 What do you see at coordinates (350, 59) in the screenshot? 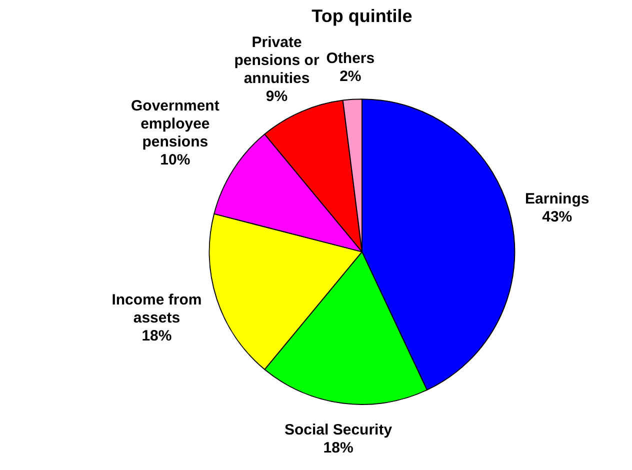
I see `slice-label: Others` at bounding box center [350, 59].